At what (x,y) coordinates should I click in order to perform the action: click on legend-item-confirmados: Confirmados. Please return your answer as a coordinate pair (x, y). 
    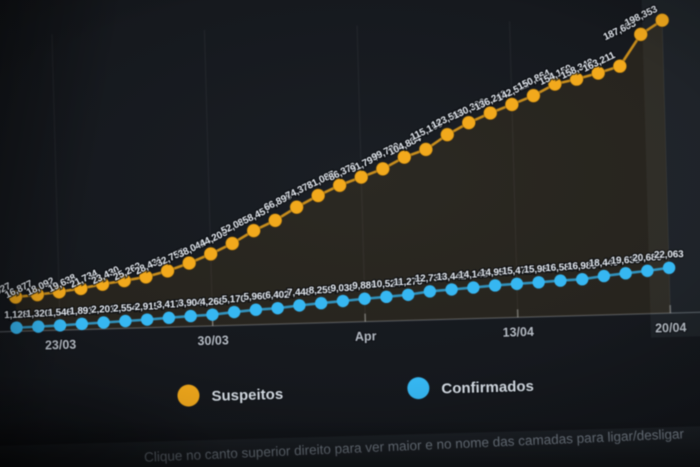
    Looking at the image, I should click on (471, 387).